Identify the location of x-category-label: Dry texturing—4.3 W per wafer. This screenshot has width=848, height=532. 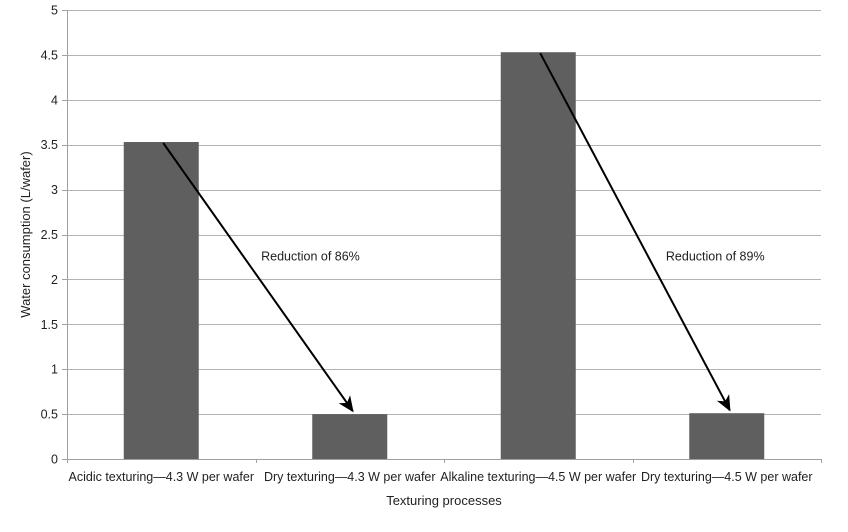
(350, 477).